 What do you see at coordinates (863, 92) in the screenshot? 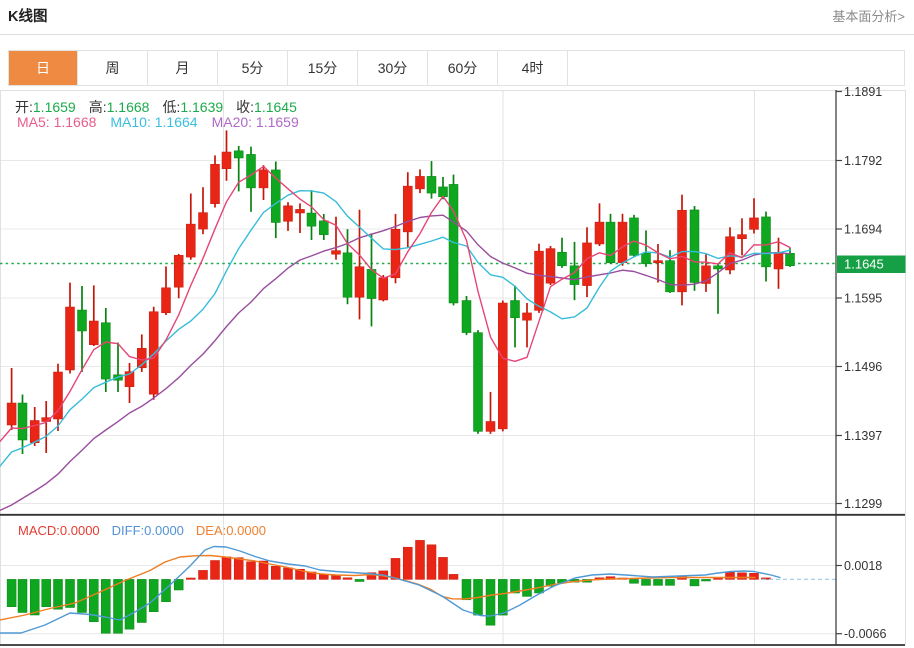
I see `svg-text: 1.1891` at bounding box center [863, 92].